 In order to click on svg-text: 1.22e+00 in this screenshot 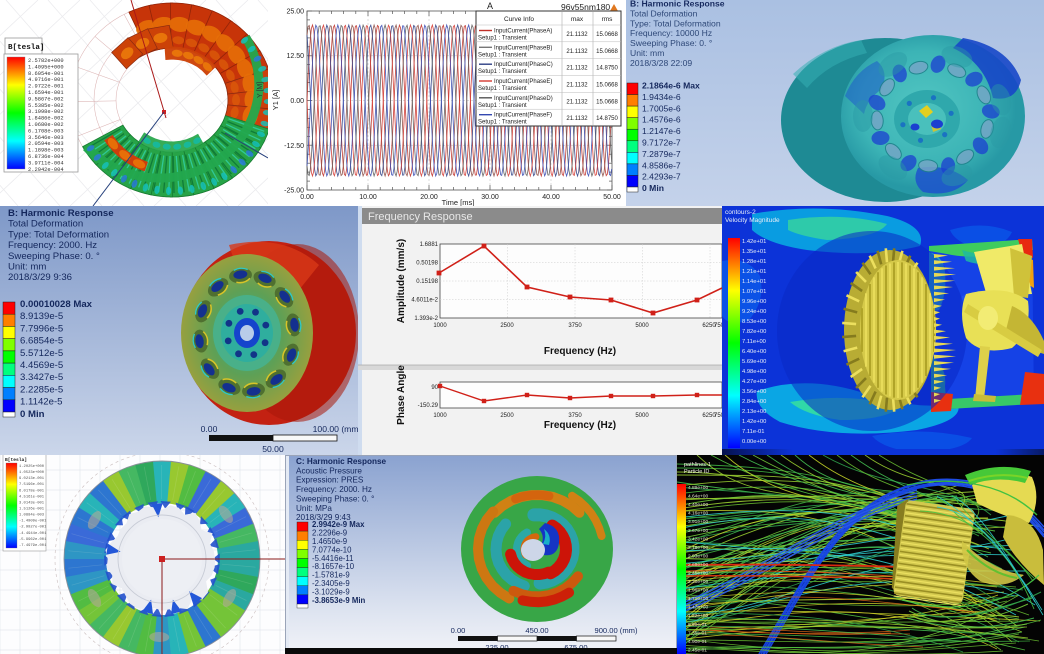, I will do `click(698, 616)`.